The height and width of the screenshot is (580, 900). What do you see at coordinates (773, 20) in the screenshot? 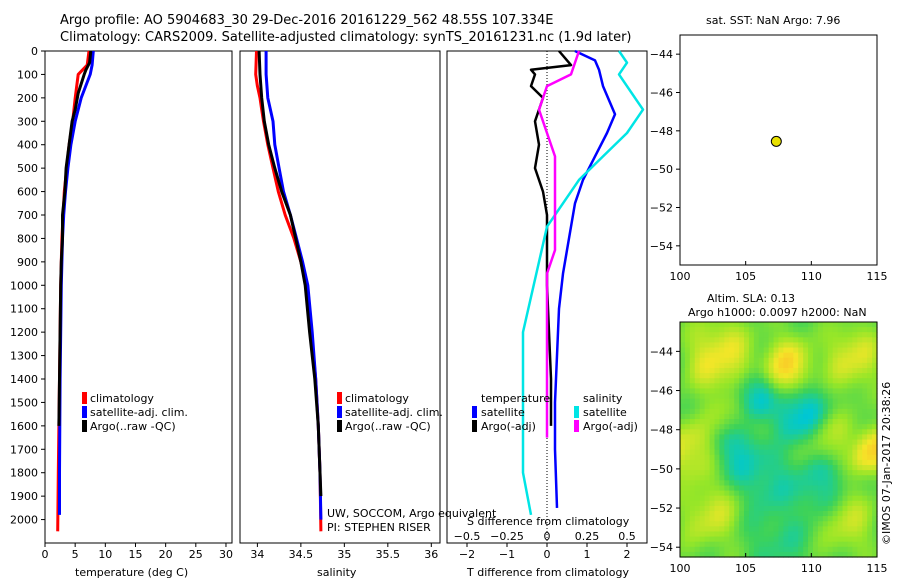
I see `location-title: sat. SST: NaN Argo: 7.96` at bounding box center [773, 20].